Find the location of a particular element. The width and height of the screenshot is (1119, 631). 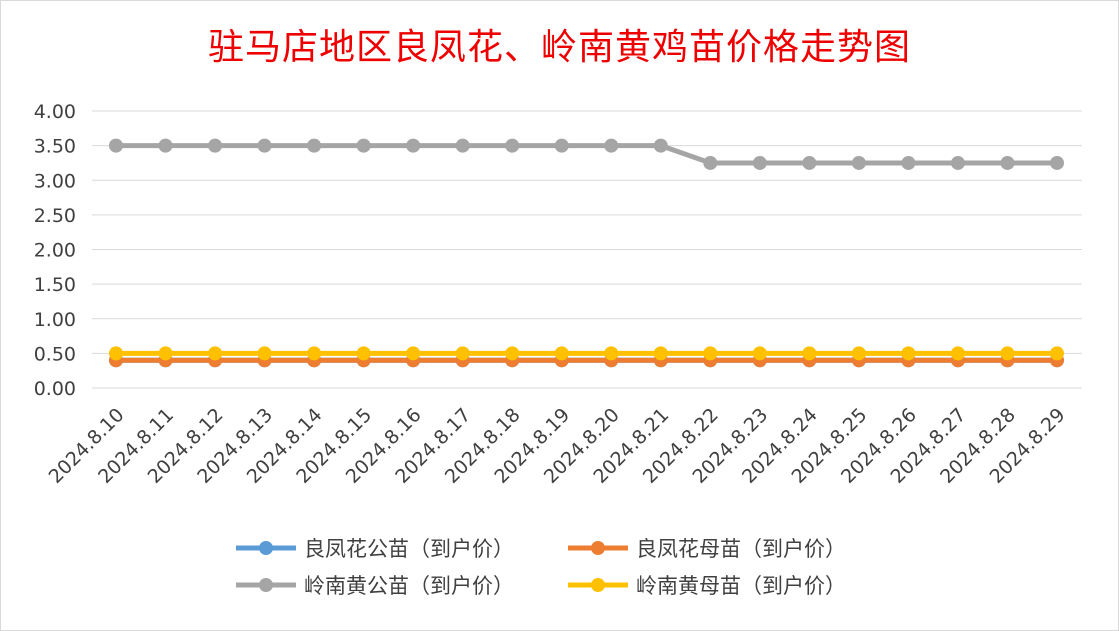

y-tick-label: 3.50 is located at coordinates (55, 147).